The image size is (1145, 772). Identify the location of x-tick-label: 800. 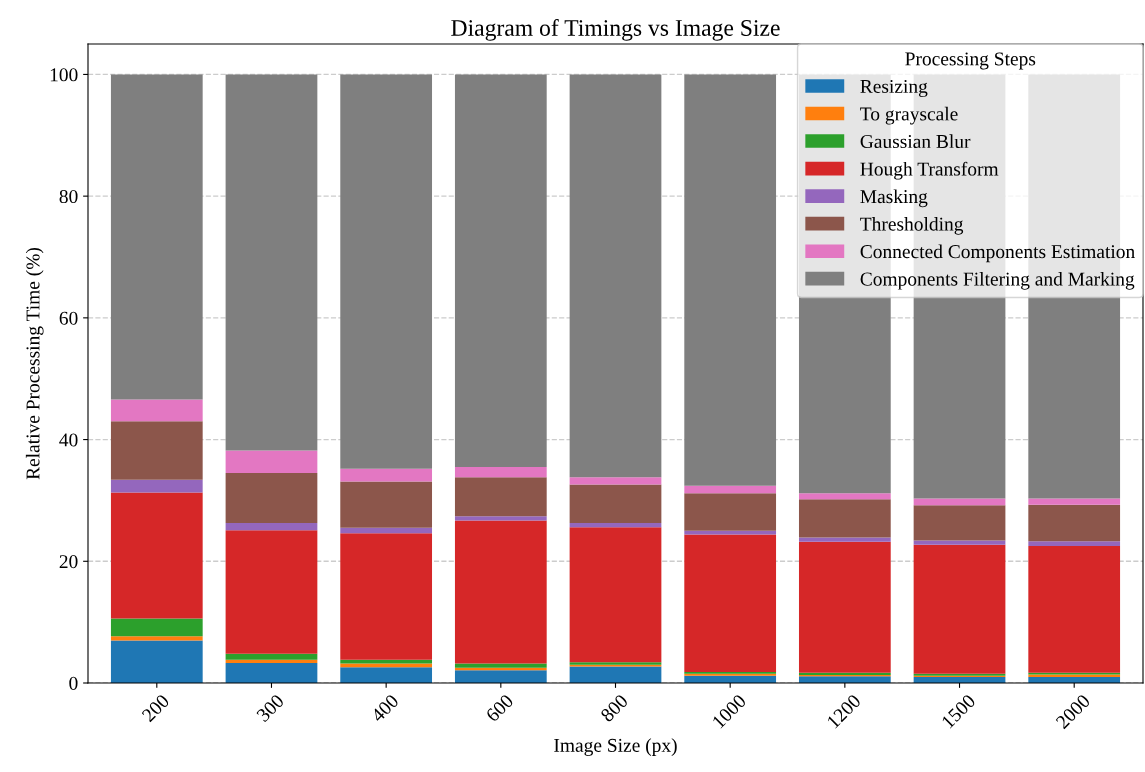
(614, 708).